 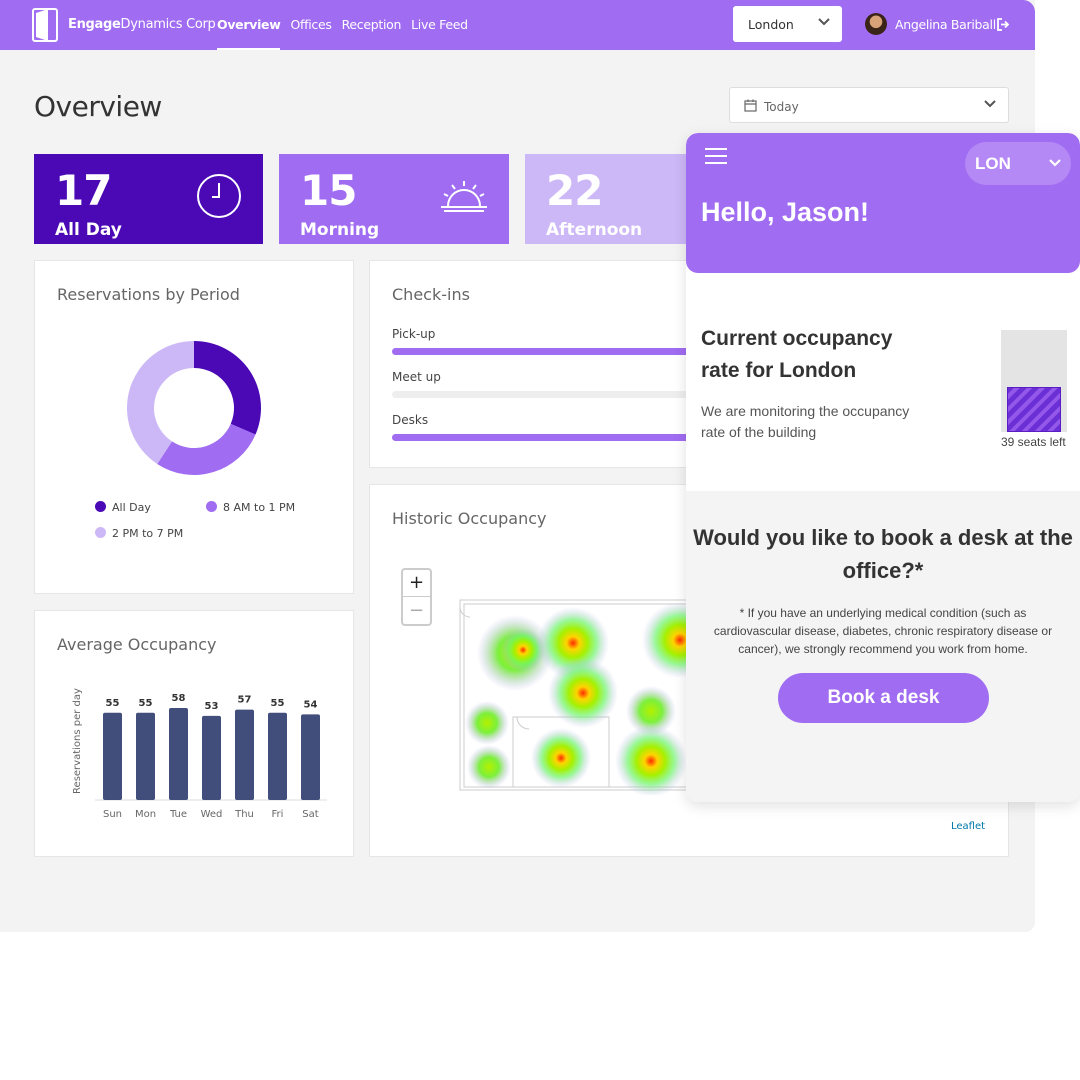 I want to click on zoom-in-button: +, so click(x=416, y=583).